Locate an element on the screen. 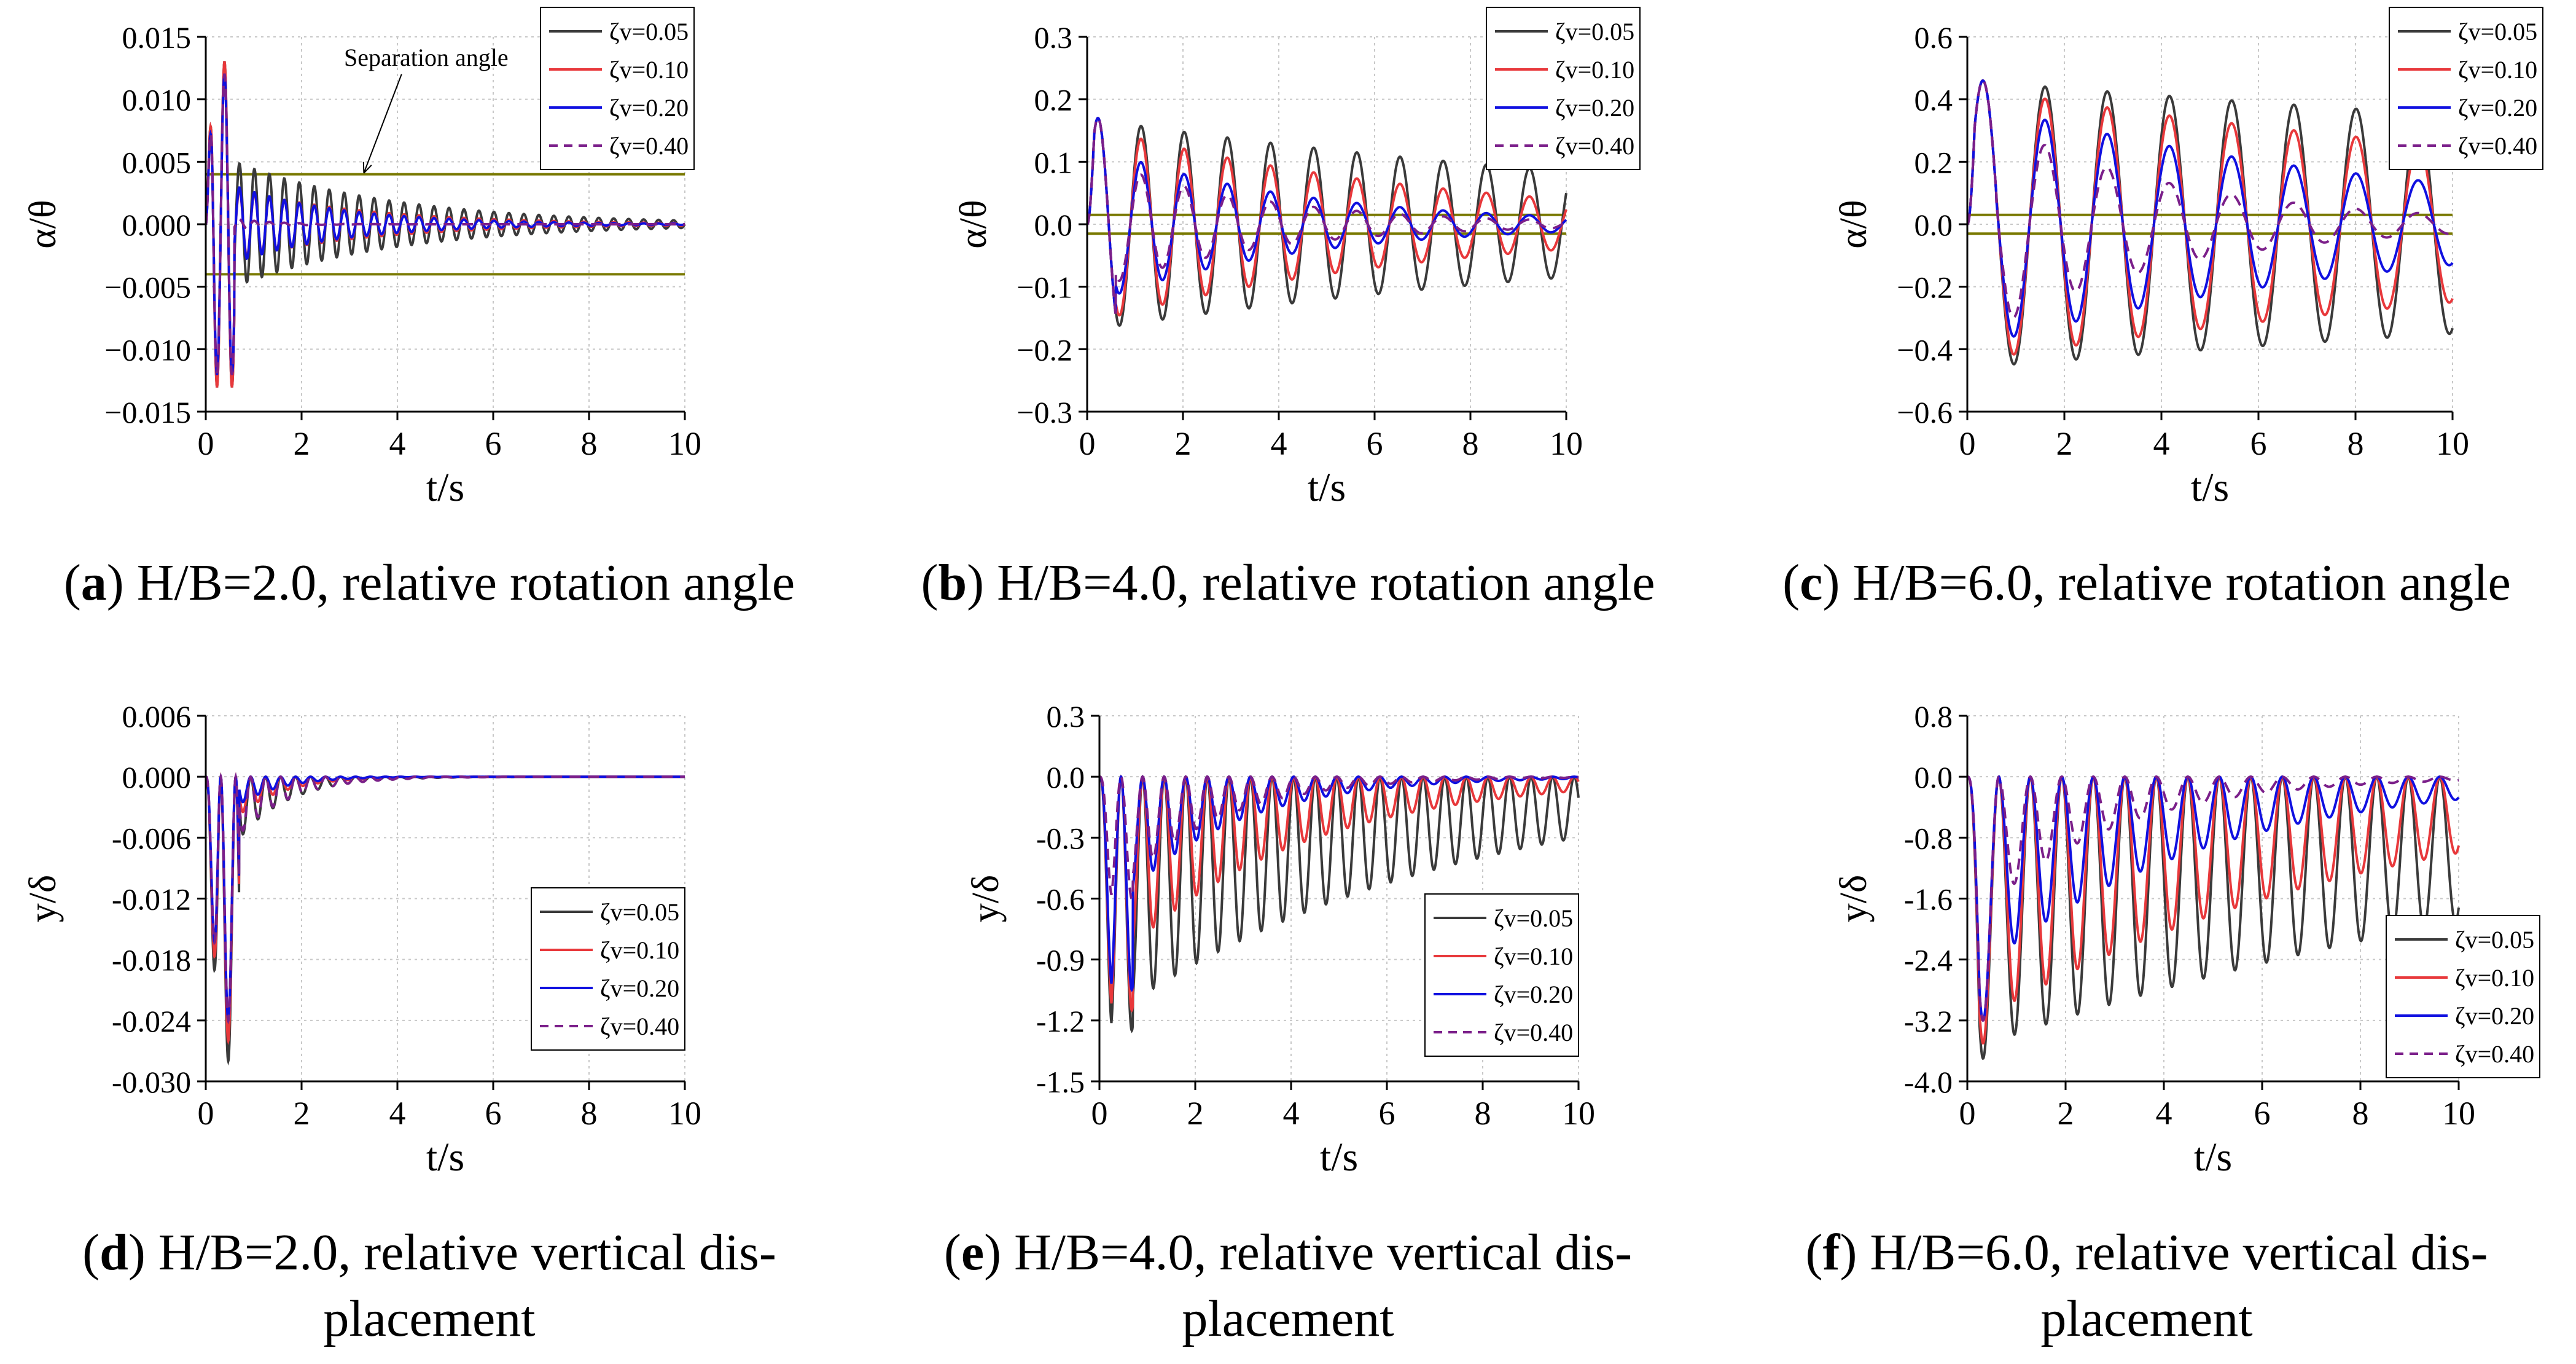 The height and width of the screenshot is (1364, 2576). caption-a: (a) H/B=2.0, relative rotation angle is located at coordinates (429, 583).